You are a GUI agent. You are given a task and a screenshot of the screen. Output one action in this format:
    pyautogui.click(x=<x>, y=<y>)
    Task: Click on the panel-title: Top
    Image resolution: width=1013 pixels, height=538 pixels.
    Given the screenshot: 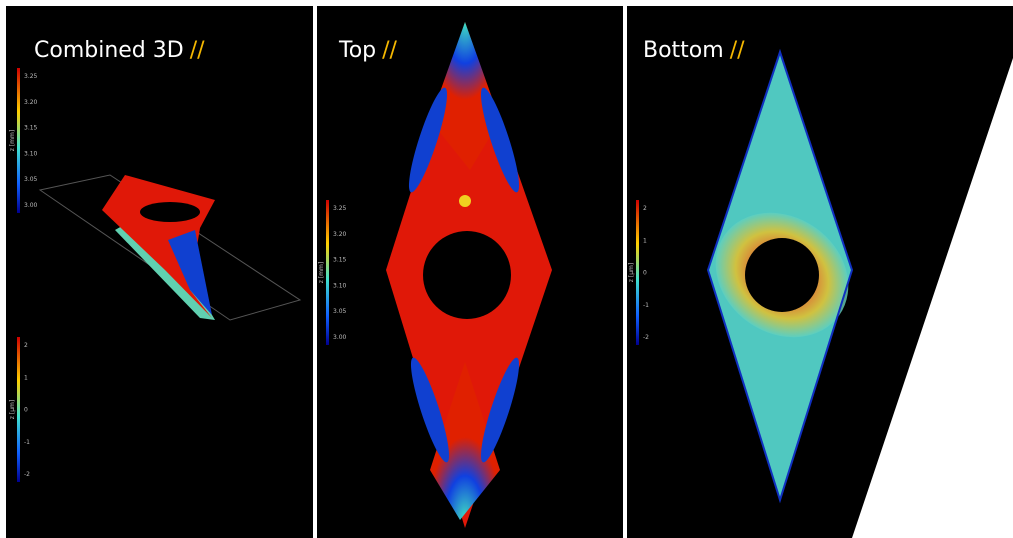 What is the action you would take?
    pyautogui.click(x=357, y=50)
    